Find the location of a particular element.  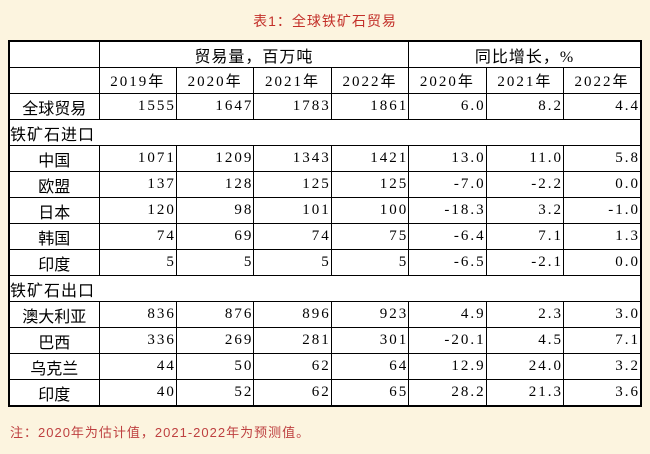

value-cell: 1555 is located at coordinates (137, 106).